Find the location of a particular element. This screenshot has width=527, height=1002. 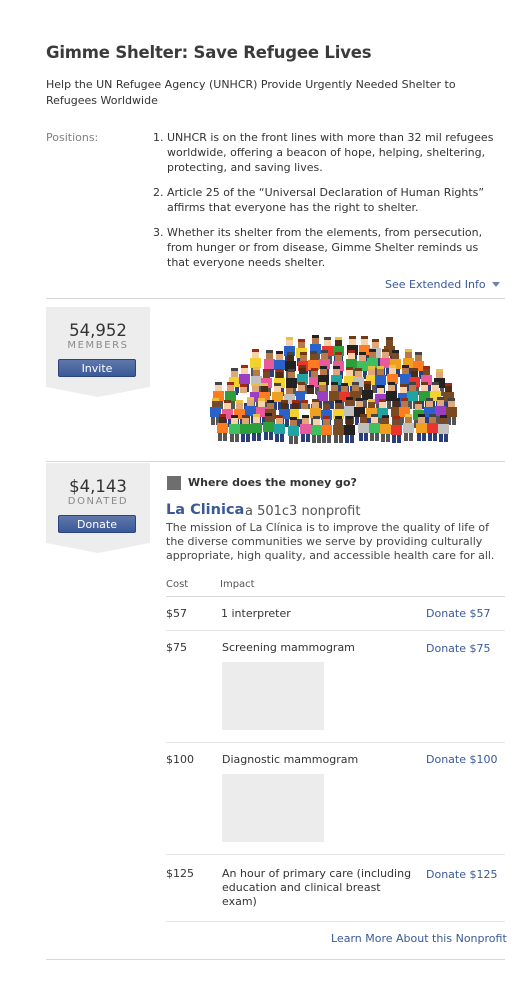

chevron-down-icon is located at coordinates (495, 284).